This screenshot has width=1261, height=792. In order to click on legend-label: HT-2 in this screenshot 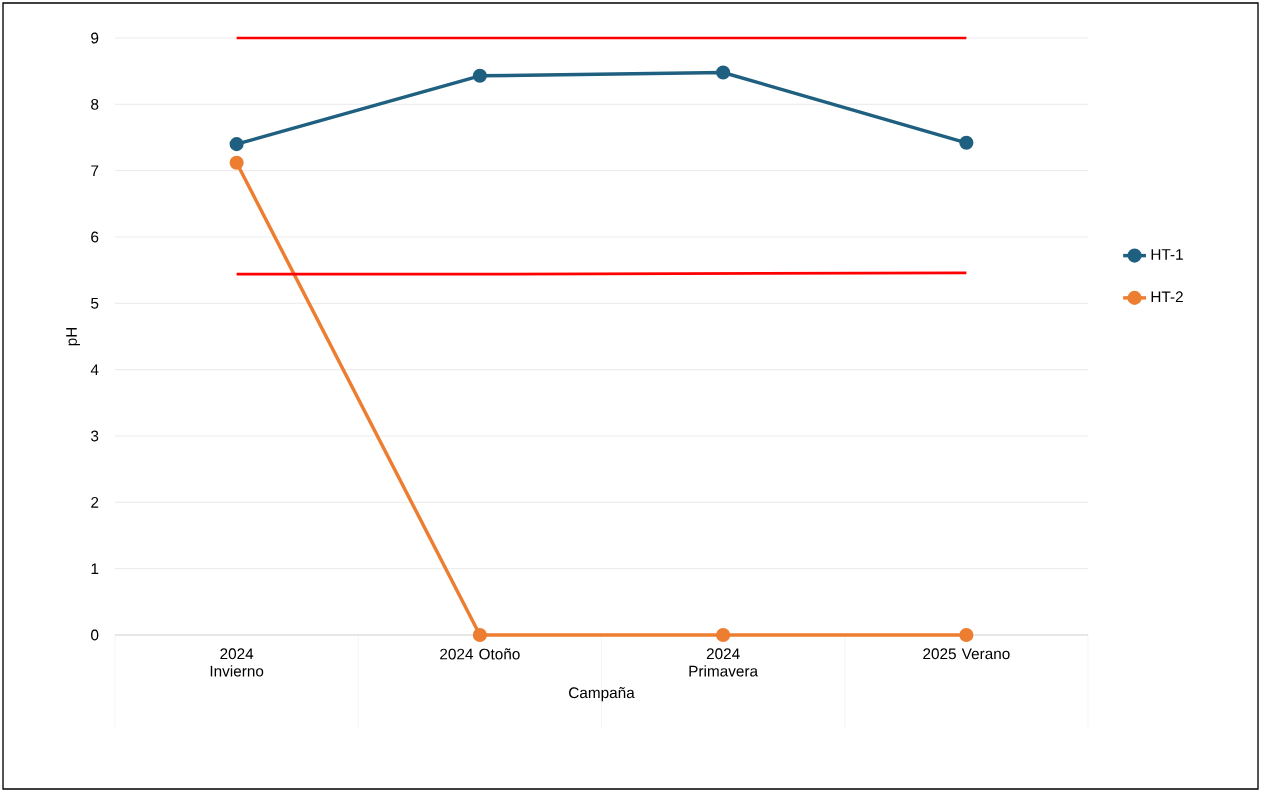, I will do `click(1167, 297)`.